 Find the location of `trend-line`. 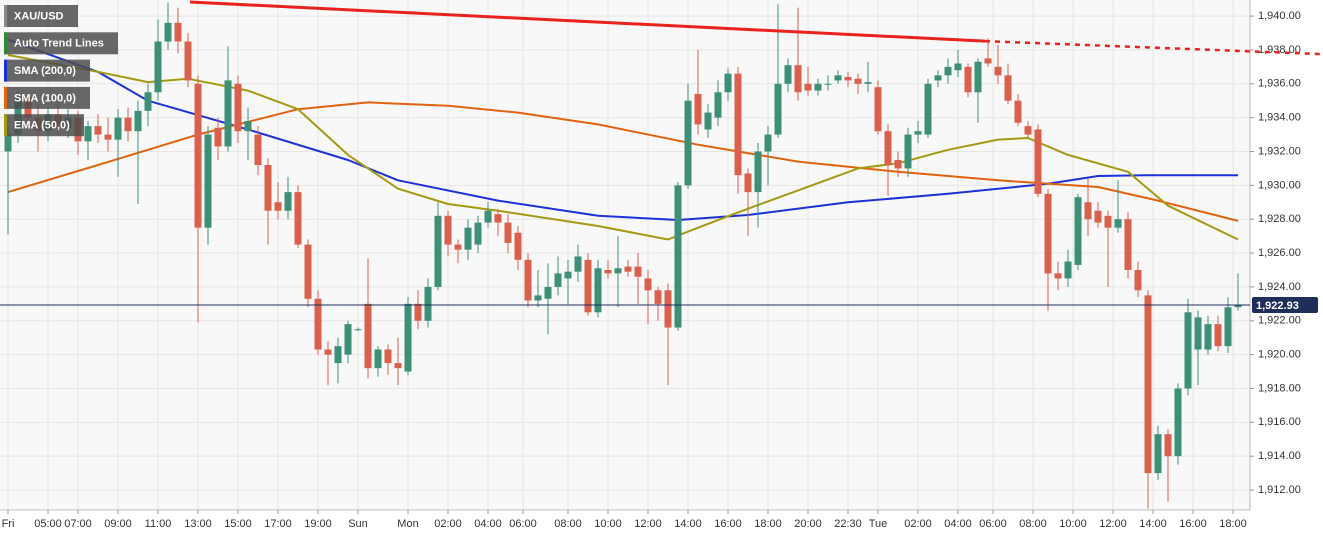

trend-line is located at coordinates (587, 21).